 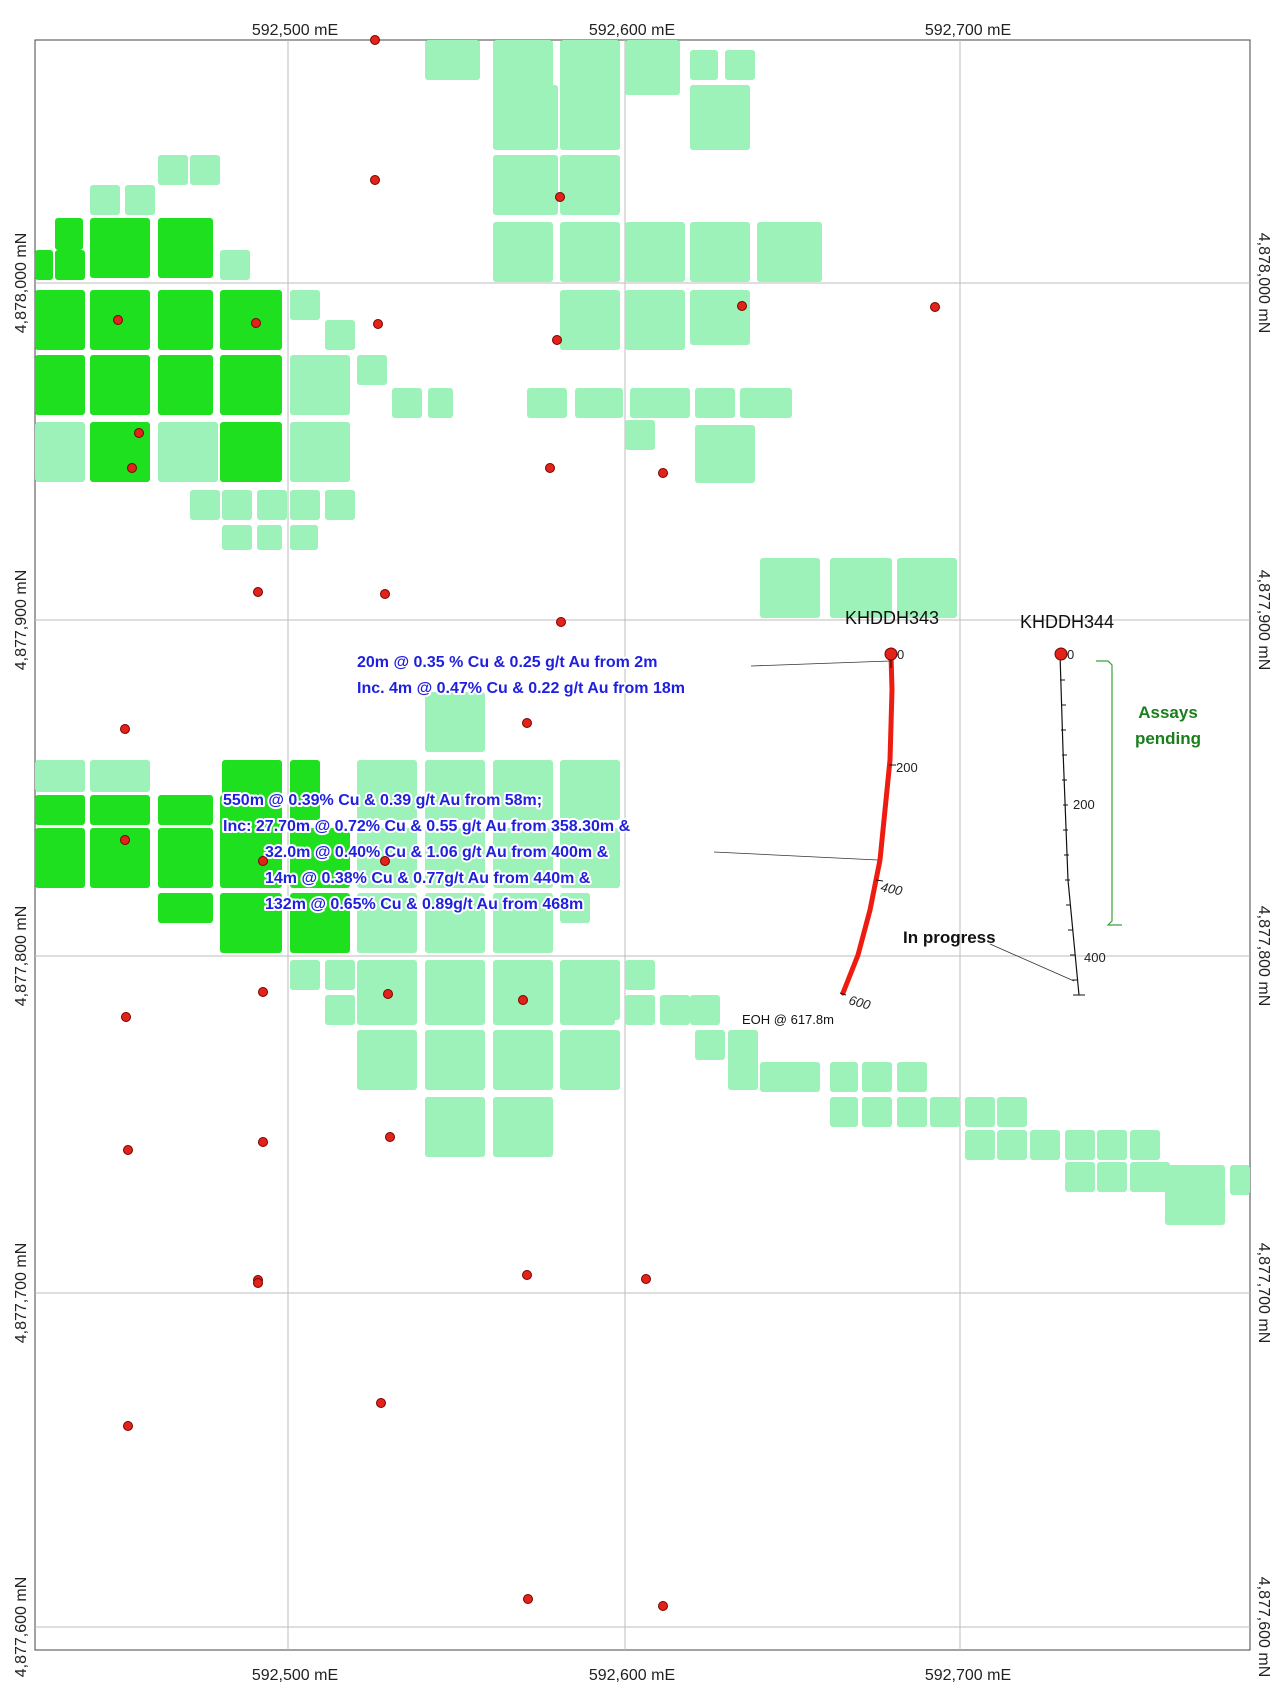 What do you see at coordinates (1109, 793) in the screenshot?
I see `assays-pending-bracket` at bounding box center [1109, 793].